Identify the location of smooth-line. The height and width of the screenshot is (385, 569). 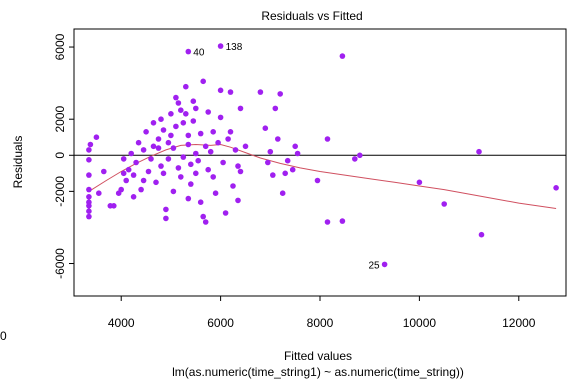
(322, 176).